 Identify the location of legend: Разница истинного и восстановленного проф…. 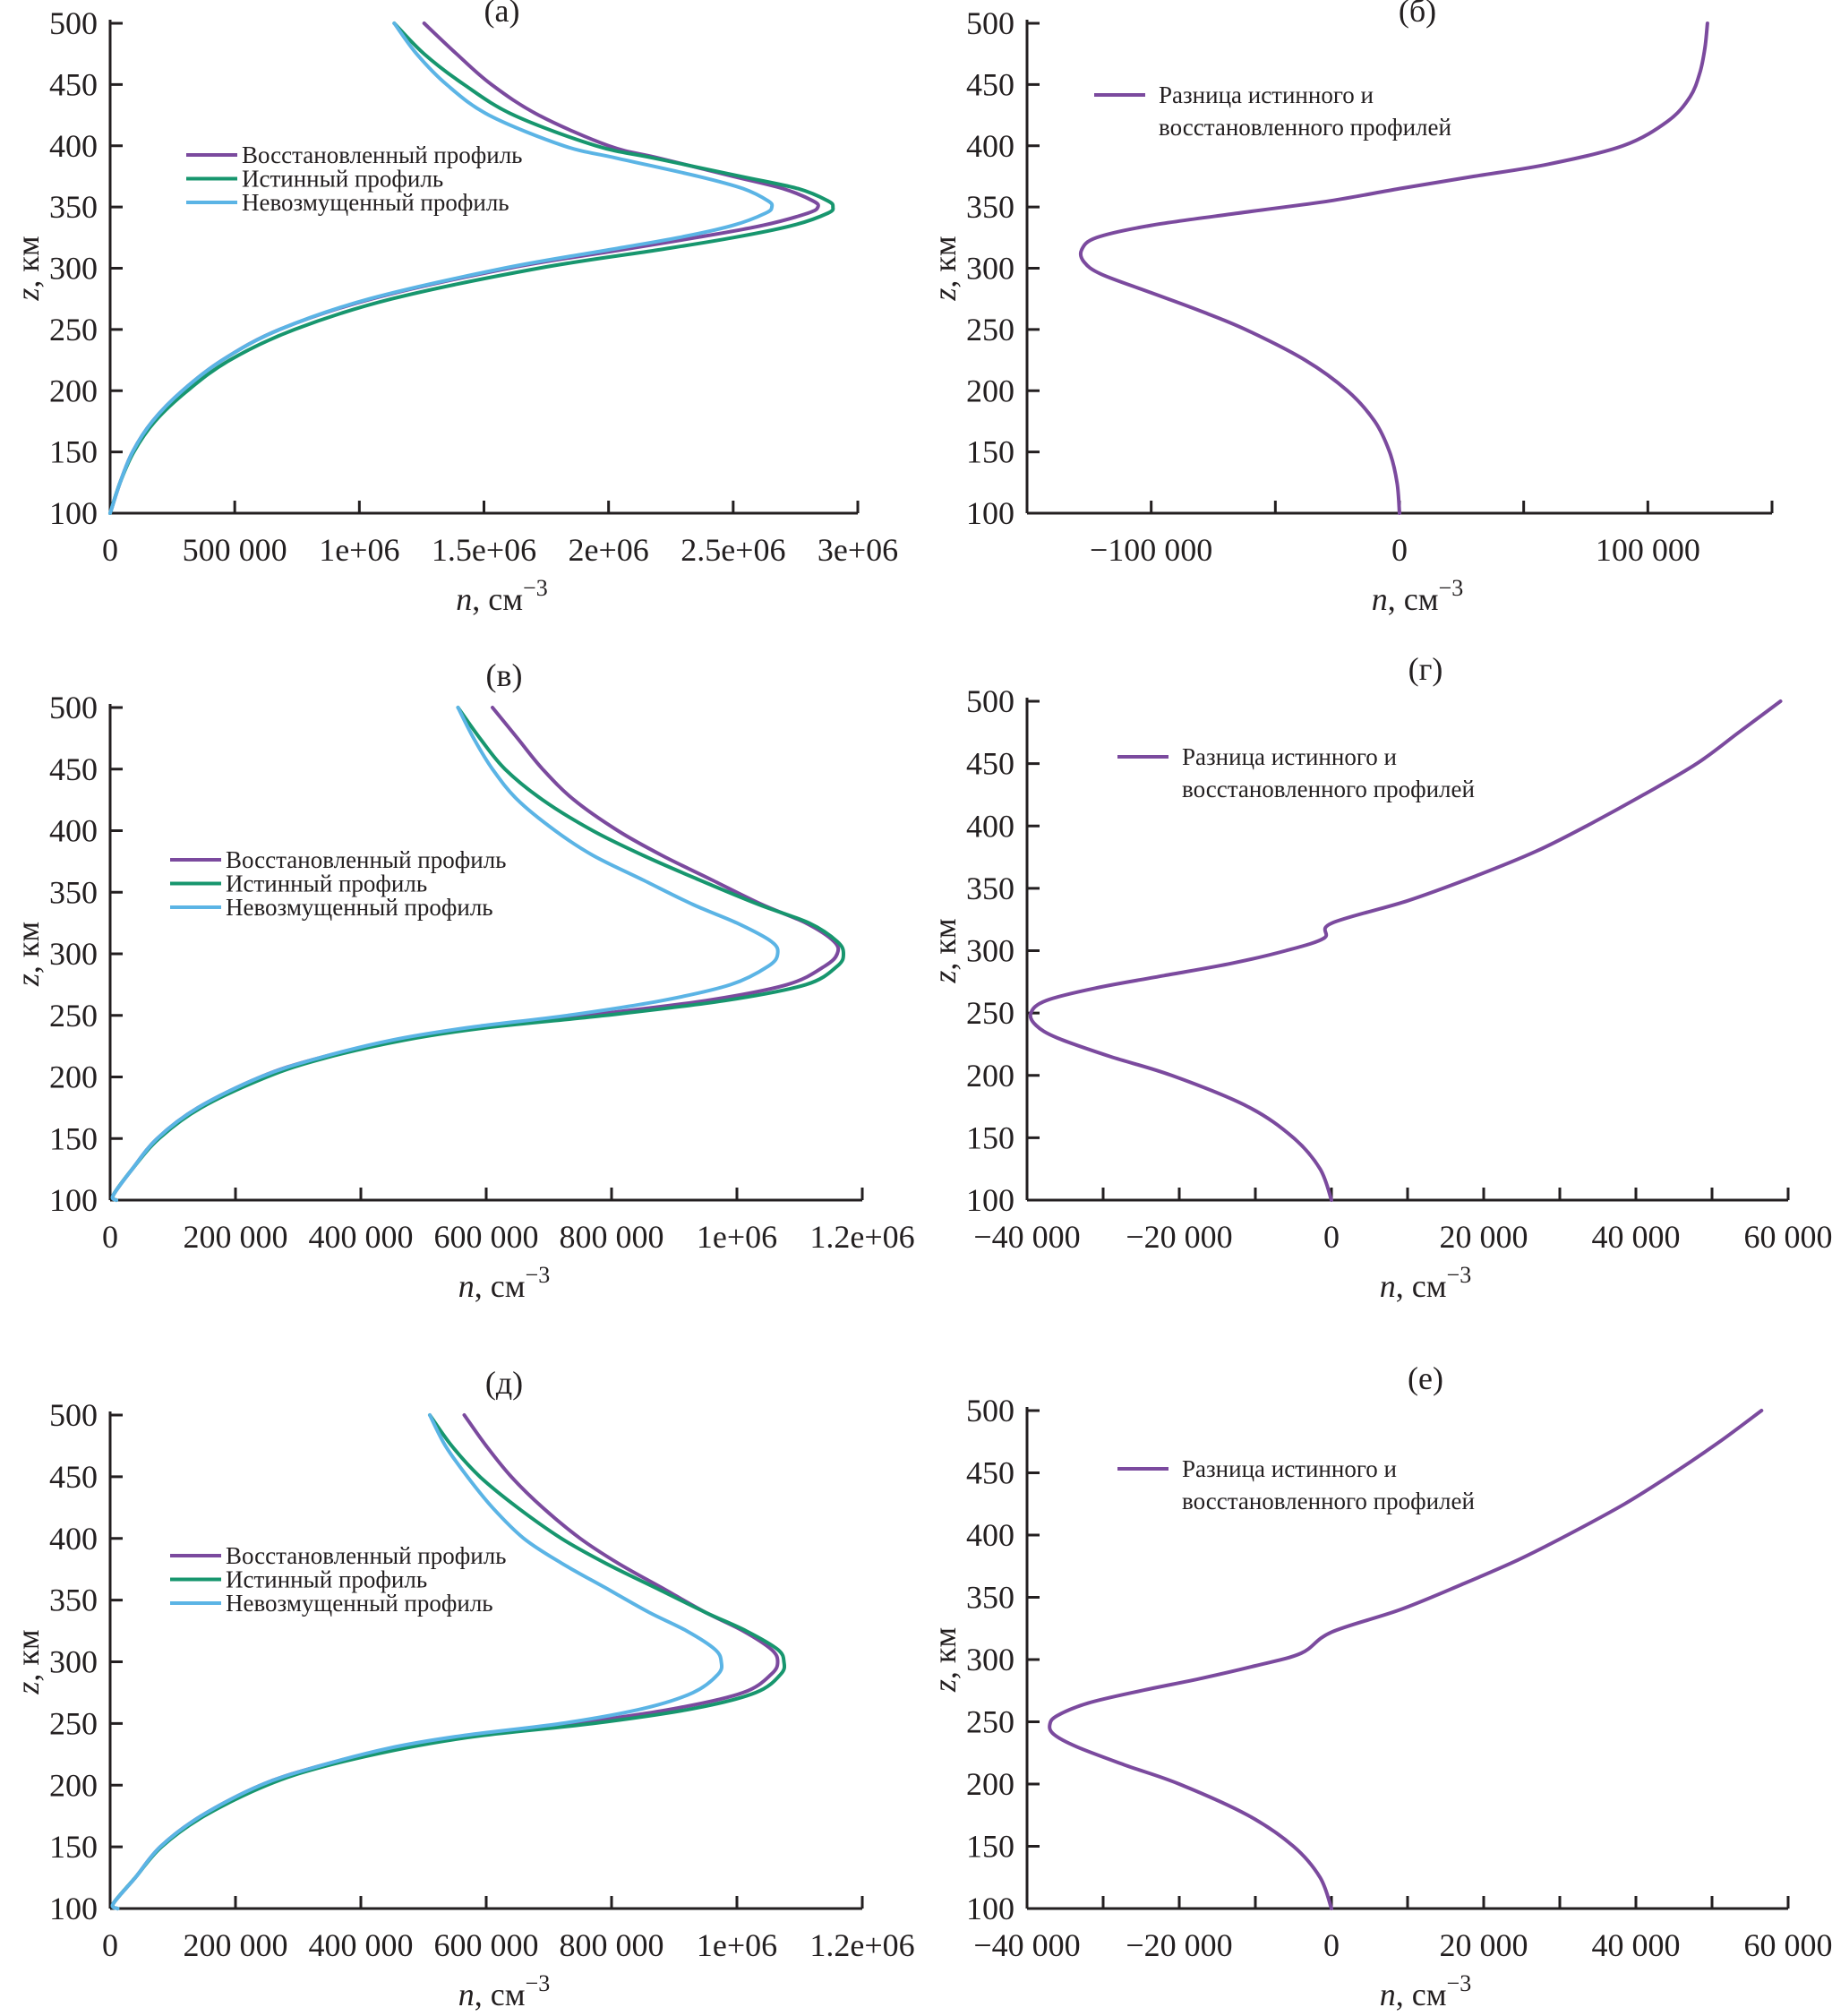
(1296, 772).